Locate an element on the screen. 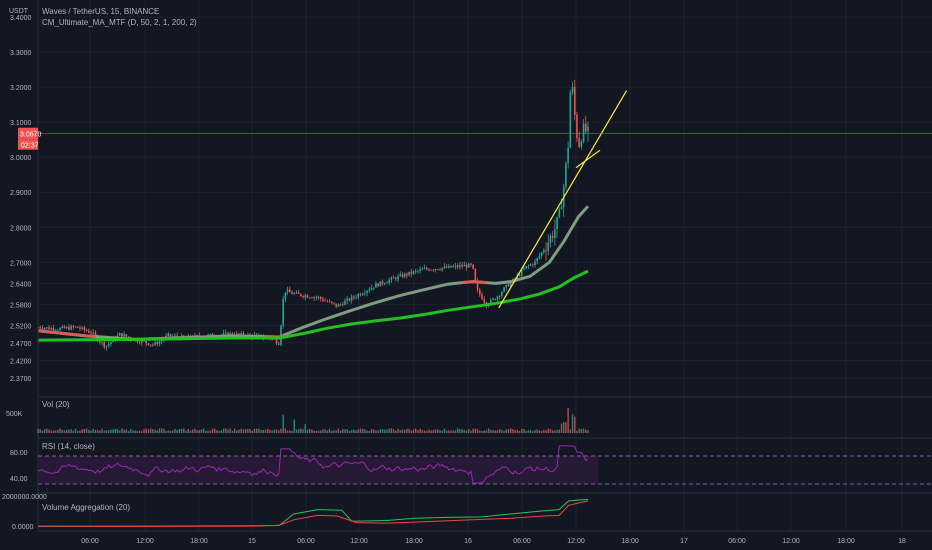 Image resolution: width=932 pixels, height=550 pixels. rsi-pane is located at coordinates (313, 464).